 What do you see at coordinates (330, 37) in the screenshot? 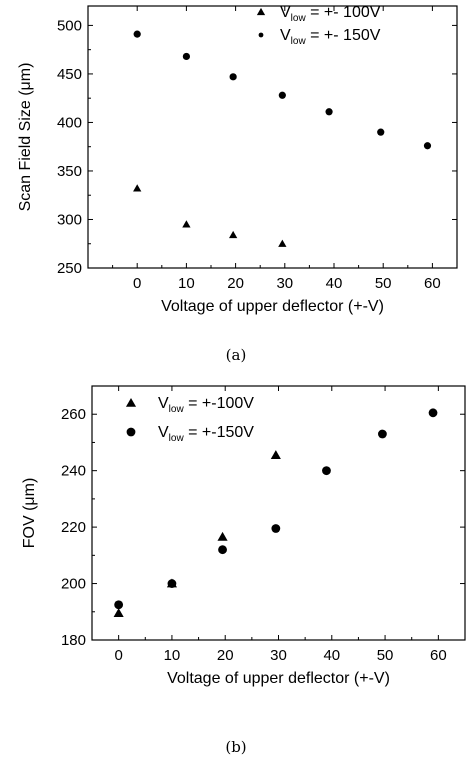
I see `legend-label: Vlow = +- 150V` at bounding box center [330, 37].